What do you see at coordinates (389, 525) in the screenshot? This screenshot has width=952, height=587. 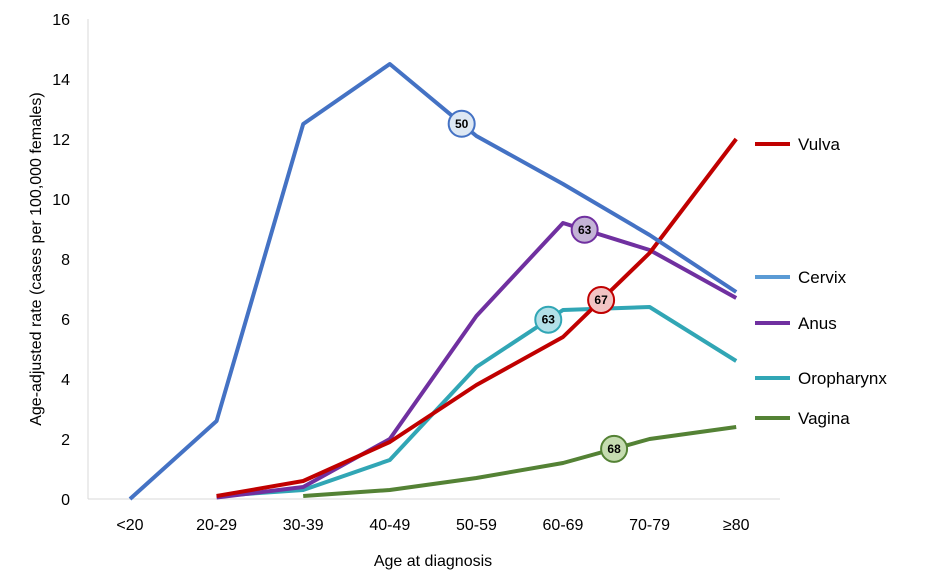 I see `x-tick-label: 40-49` at bounding box center [389, 525].